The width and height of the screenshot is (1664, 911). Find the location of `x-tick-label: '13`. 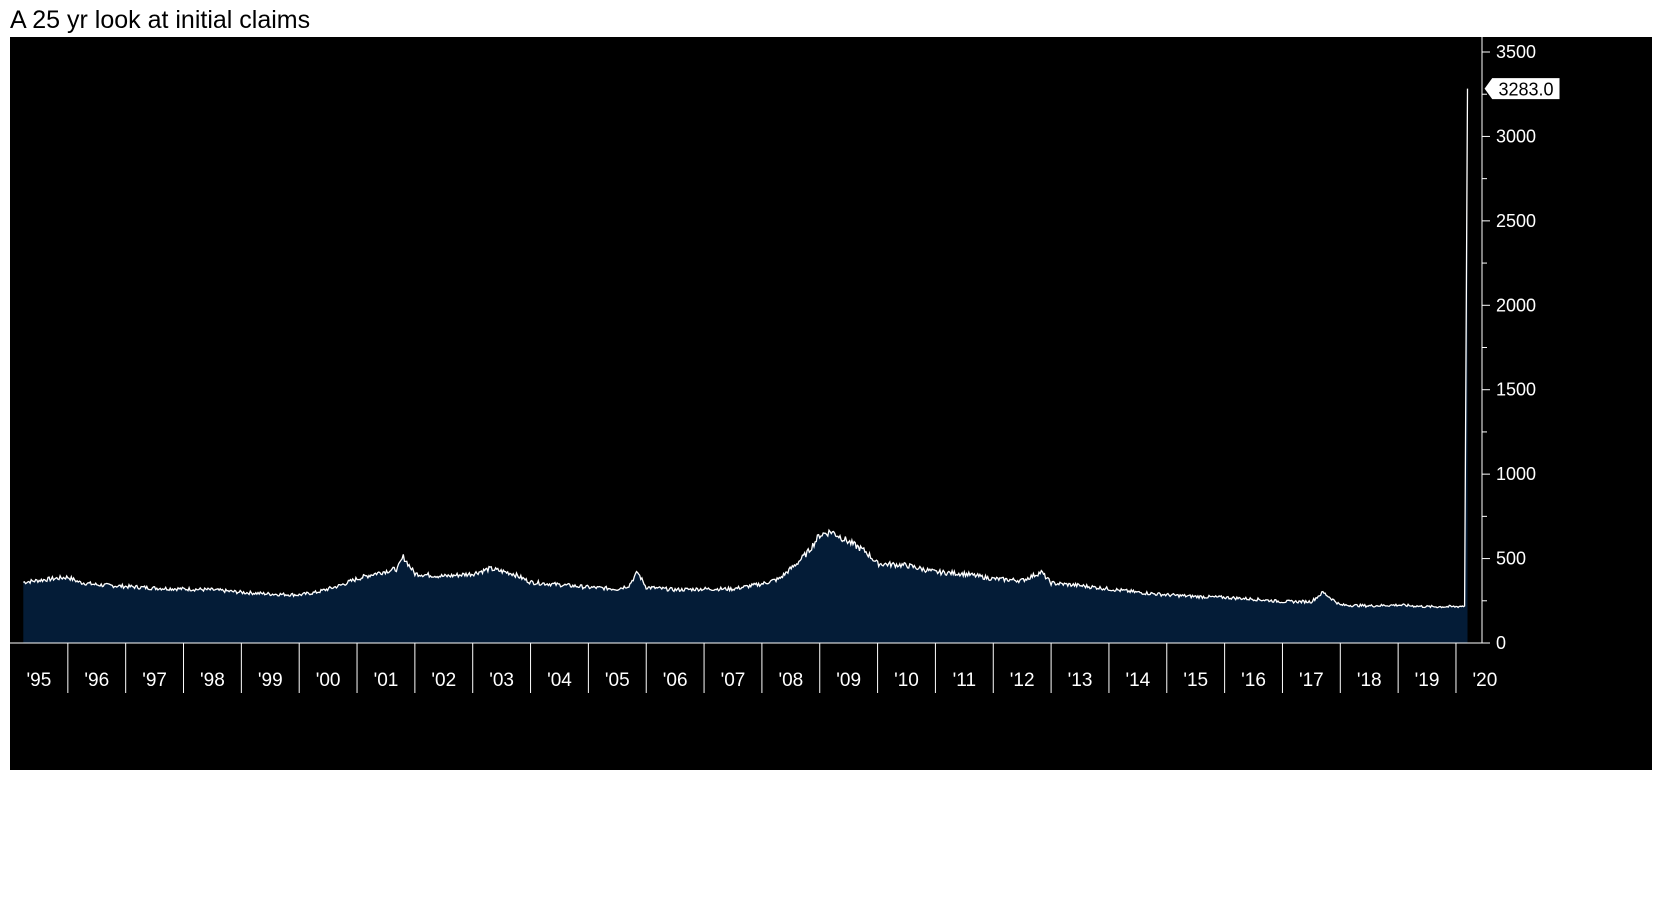

x-tick-label: '13 is located at coordinates (1080, 680).